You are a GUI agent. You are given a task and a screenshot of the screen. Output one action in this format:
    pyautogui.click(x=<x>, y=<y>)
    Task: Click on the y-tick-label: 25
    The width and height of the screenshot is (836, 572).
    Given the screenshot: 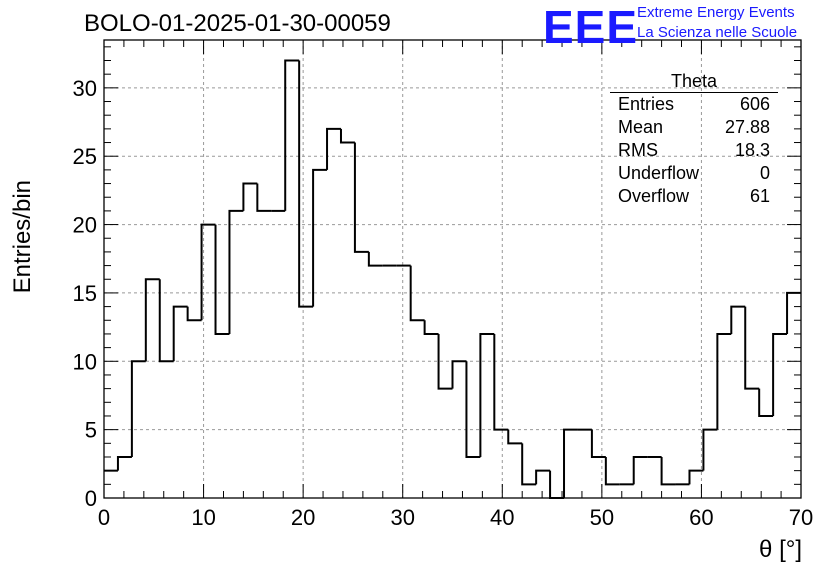 What is the action you would take?
    pyautogui.click(x=85, y=156)
    